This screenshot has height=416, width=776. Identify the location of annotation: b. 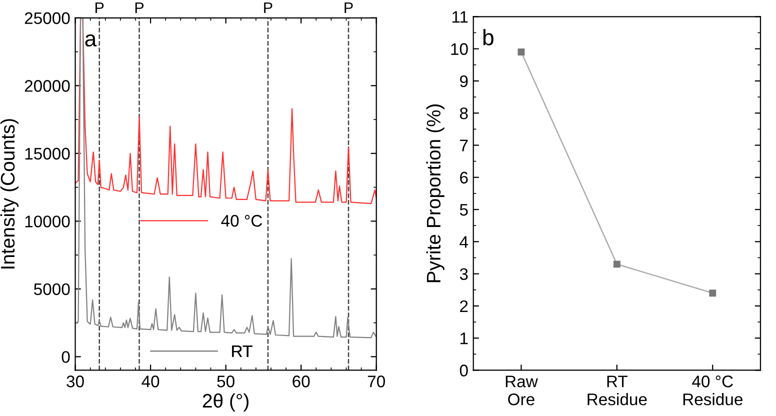
(488, 37).